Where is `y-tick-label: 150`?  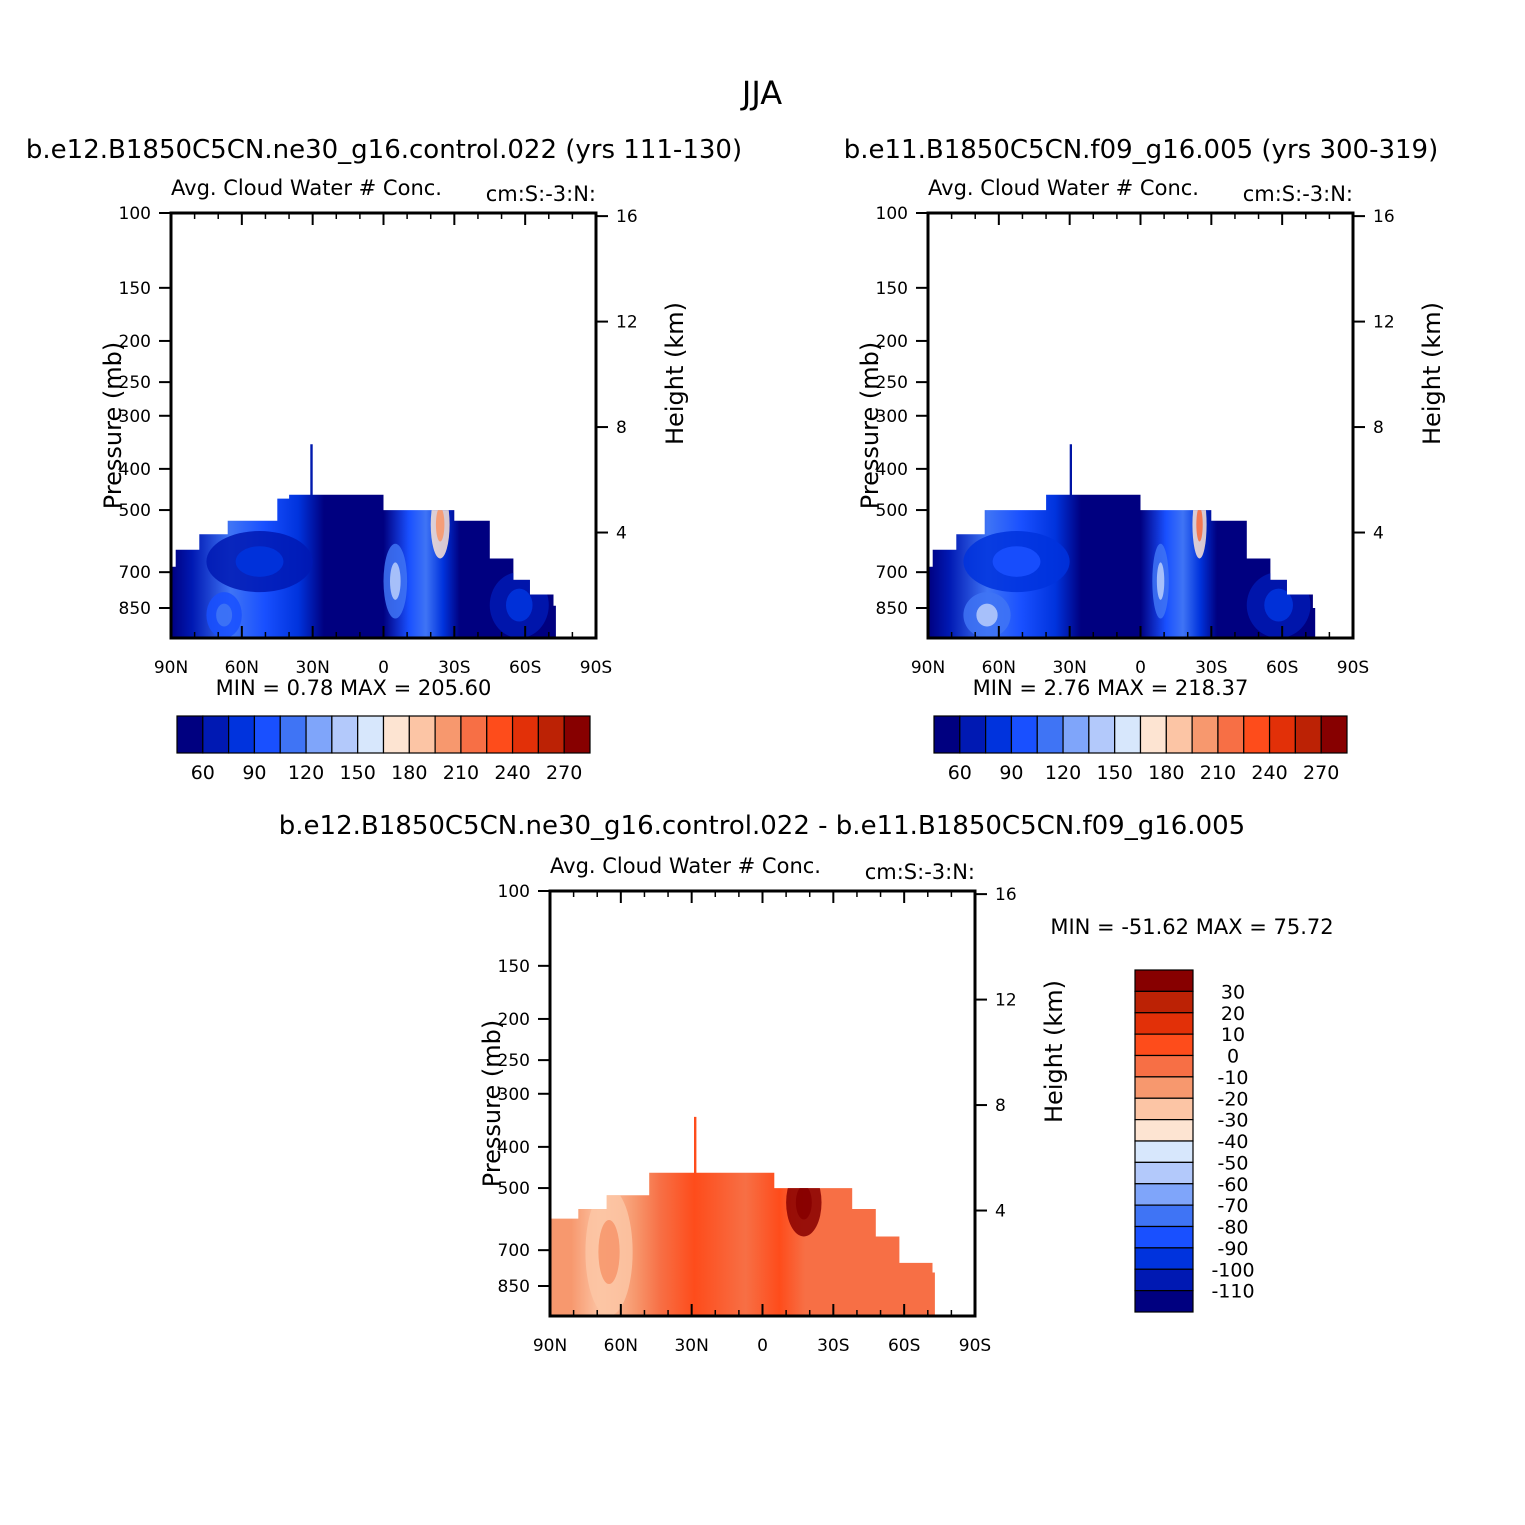
y-tick-label: 150 is located at coordinates (892, 289).